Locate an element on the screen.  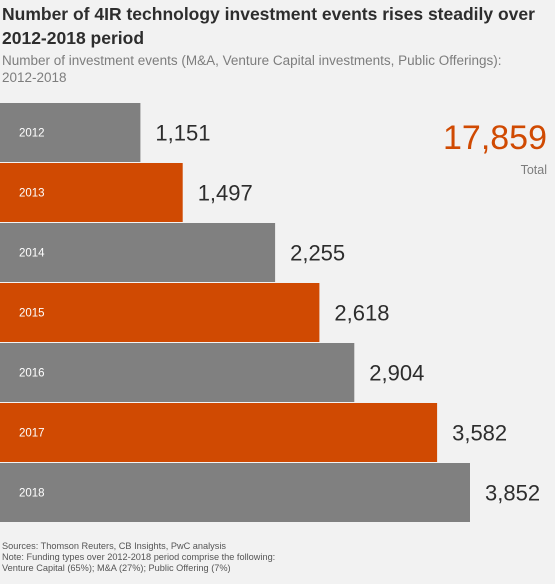
category-label-2017: 2017 is located at coordinates (32, 434).